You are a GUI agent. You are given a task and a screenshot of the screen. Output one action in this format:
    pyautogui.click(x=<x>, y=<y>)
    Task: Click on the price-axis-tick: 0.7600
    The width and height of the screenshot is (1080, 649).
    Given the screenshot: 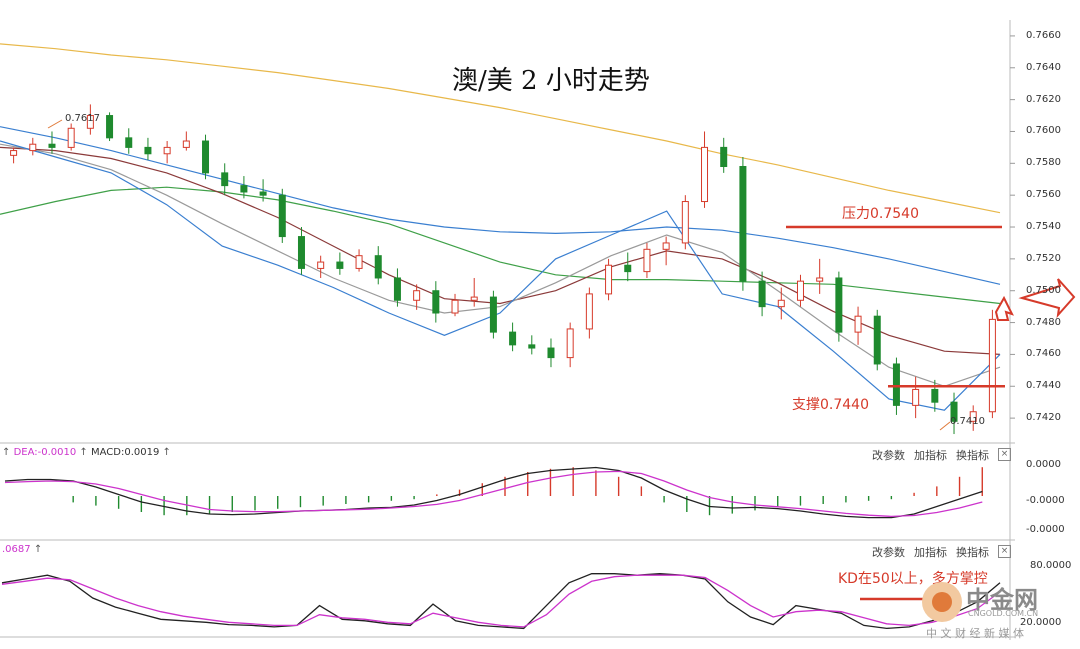 What is the action you would take?
    pyautogui.click(x=1043, y=131)
    